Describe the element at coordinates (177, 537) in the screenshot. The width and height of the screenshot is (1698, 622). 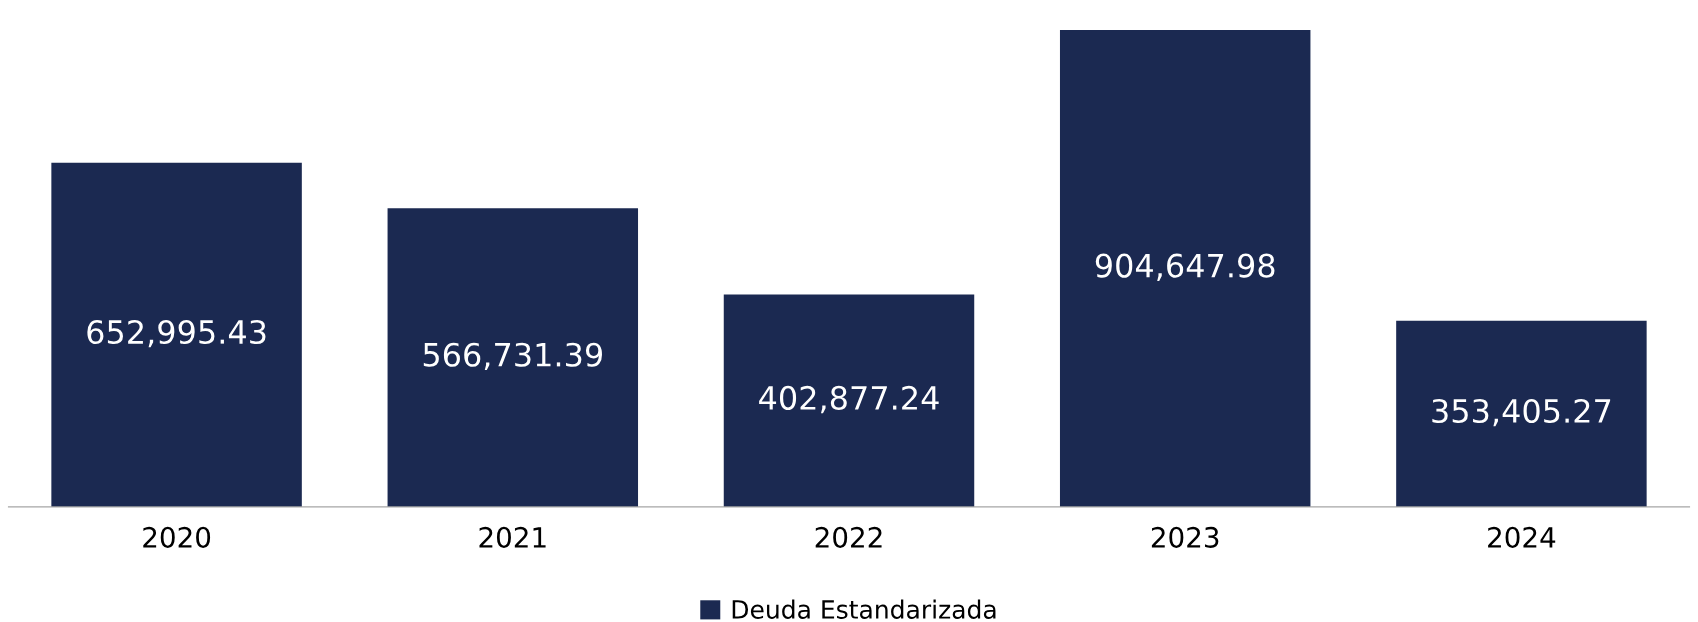
I see `x-tick-label: 2020` at that location.